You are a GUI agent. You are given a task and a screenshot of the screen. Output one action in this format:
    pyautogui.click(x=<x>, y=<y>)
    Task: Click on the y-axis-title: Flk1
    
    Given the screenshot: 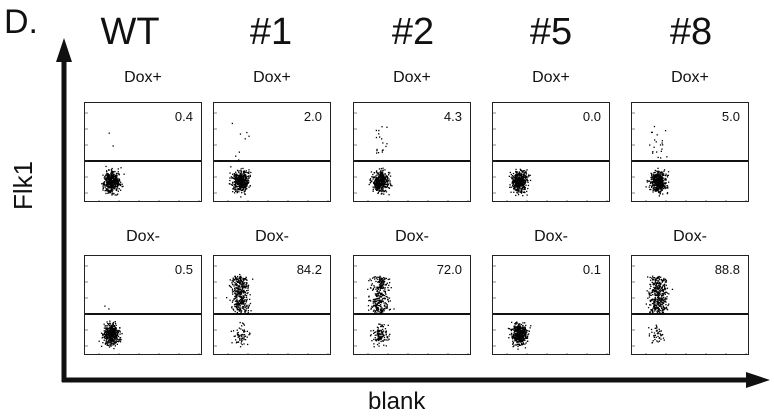 What is the action you would take?
    pyautogui.click(x=23, y=185)
    